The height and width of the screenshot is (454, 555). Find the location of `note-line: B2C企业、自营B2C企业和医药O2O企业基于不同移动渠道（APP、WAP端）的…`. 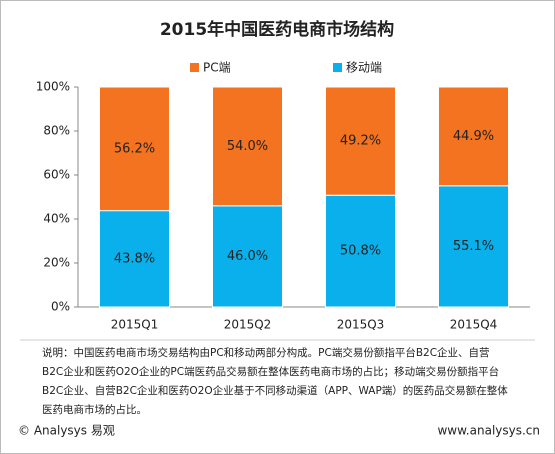

note-line: B2C企业、自营B2C企业和医药O2O企业基于不同移动渠道（APP、WAP端）的… is located at coordinates (275, 390).